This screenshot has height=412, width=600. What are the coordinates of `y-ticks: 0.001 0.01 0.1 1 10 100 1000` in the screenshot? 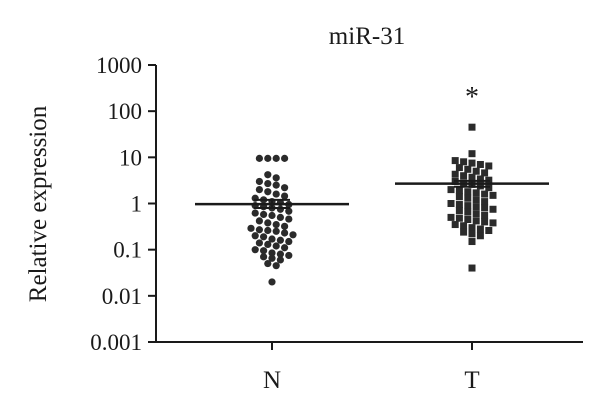 It's located at (123, 204).